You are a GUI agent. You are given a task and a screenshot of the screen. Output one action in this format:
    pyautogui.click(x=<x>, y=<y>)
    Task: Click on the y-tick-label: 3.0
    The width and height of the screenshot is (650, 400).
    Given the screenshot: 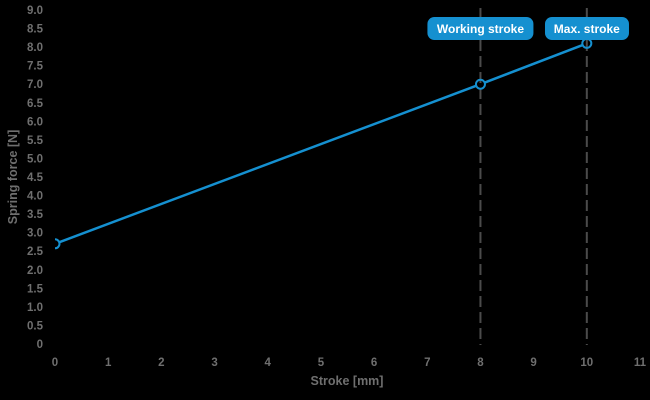 What is the action you would take?
    pyautogui.click(x=35, y=234)
    